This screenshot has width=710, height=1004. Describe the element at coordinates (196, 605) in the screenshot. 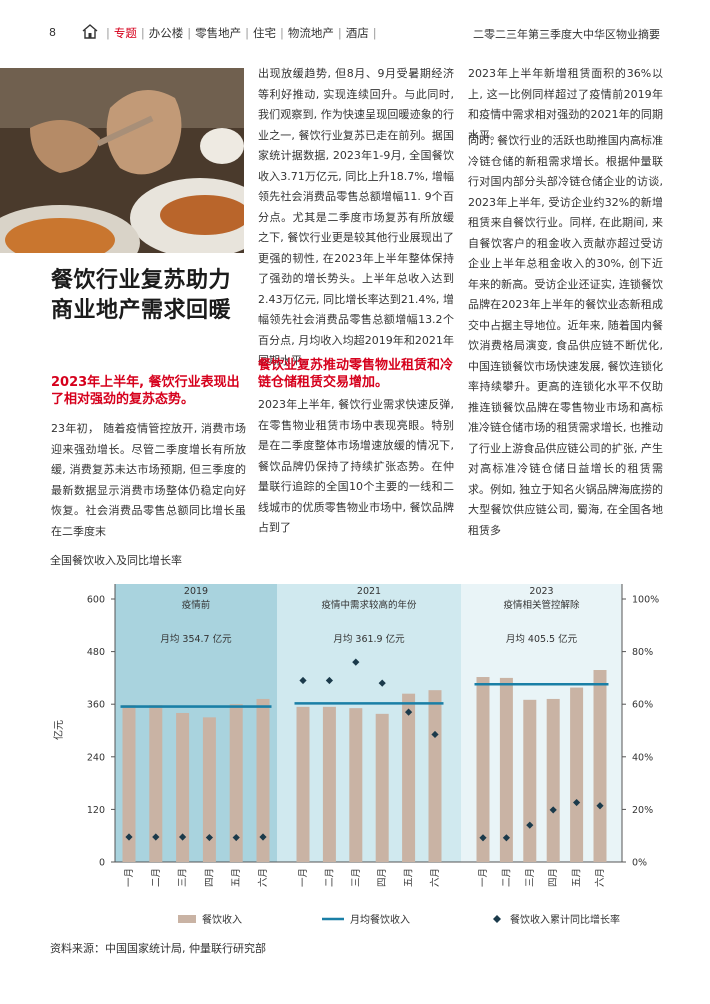

I see `panel-subtitle: 疫情前` at that location.